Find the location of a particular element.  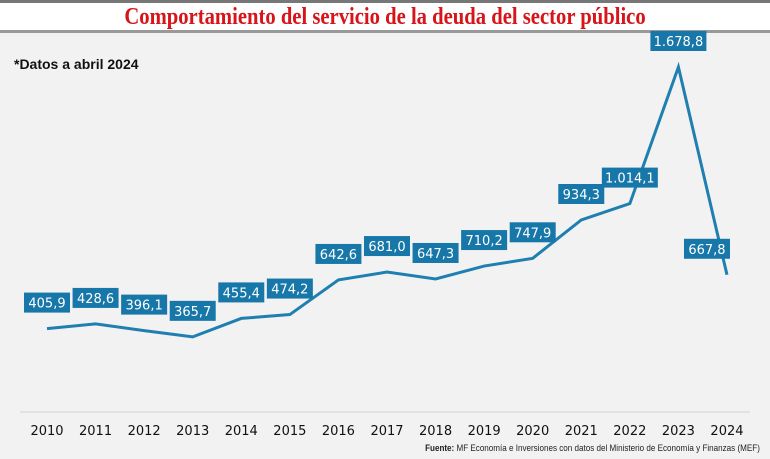

data-label-text: 428,6 is located at coordinates (95, 299).